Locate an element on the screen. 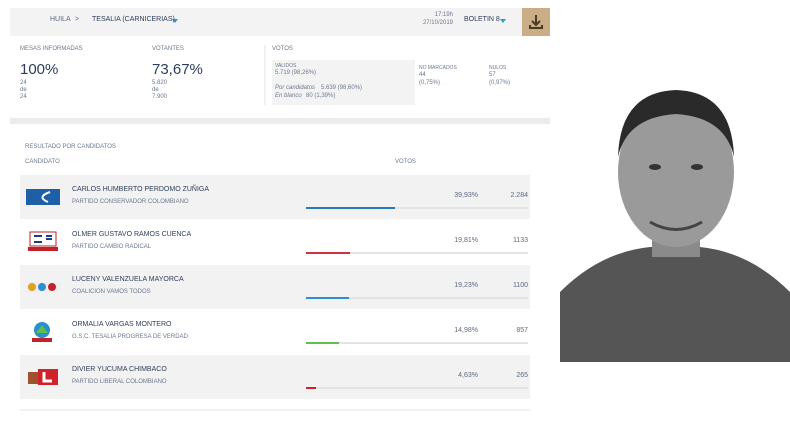 The image size is (790, 438). download-icon is located at coordinates (536, 22).